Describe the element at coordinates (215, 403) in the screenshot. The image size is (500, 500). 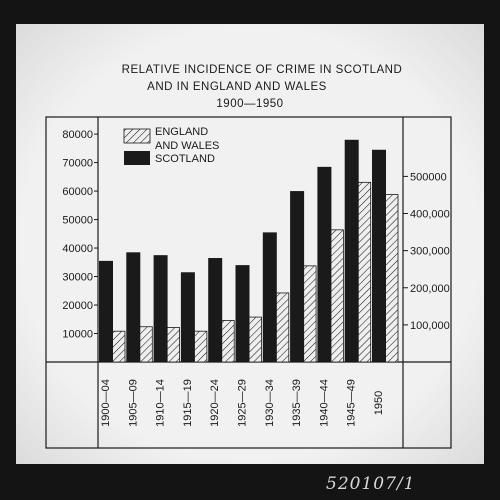
I see `x-tick-label: 1920—24` at that location.